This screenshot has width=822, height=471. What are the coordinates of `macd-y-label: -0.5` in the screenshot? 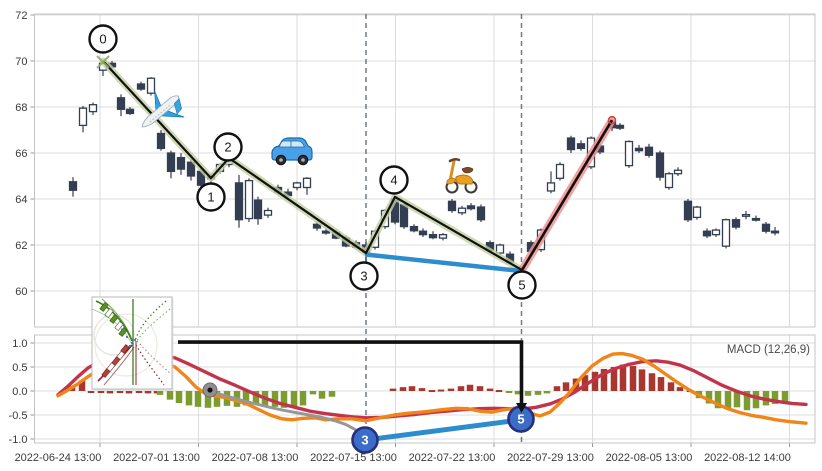 It's located at (18, 416).